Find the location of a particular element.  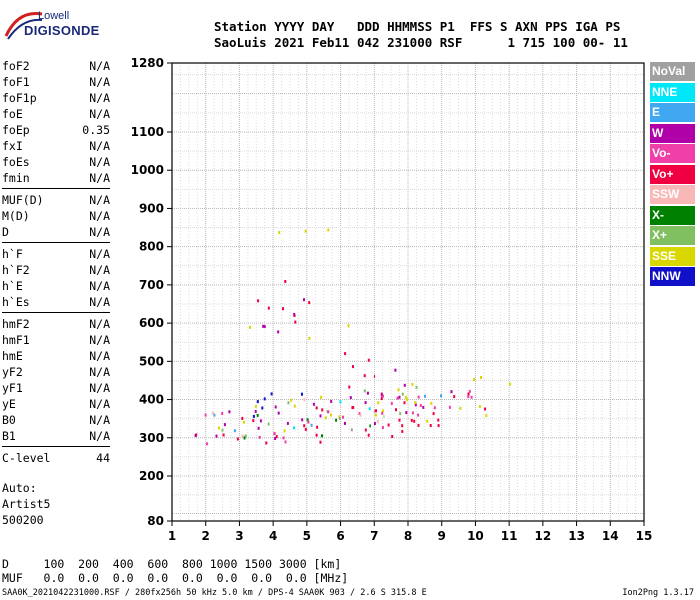

y-tick-label: 1000 is located at coordinates (147, 170).